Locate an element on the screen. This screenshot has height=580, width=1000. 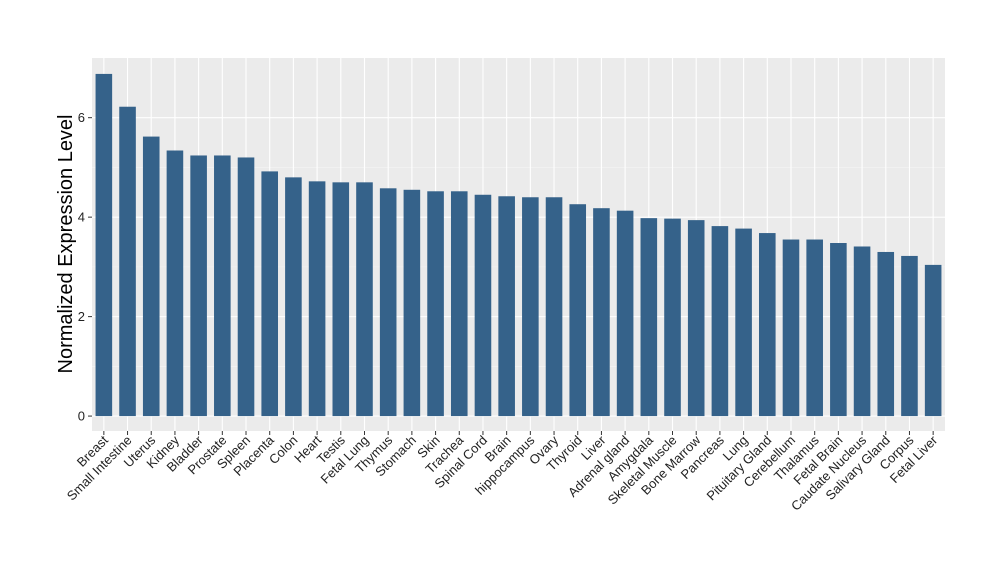
y-tick-label: 0 is located at coordinates (81, 416).